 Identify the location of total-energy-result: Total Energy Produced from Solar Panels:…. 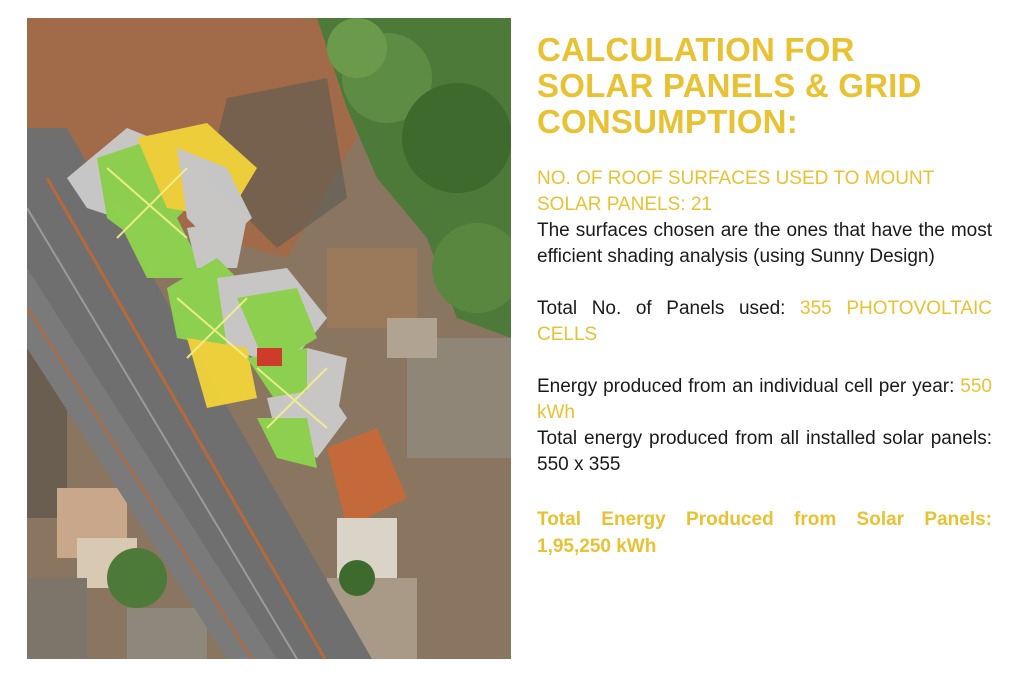
(764, 533).